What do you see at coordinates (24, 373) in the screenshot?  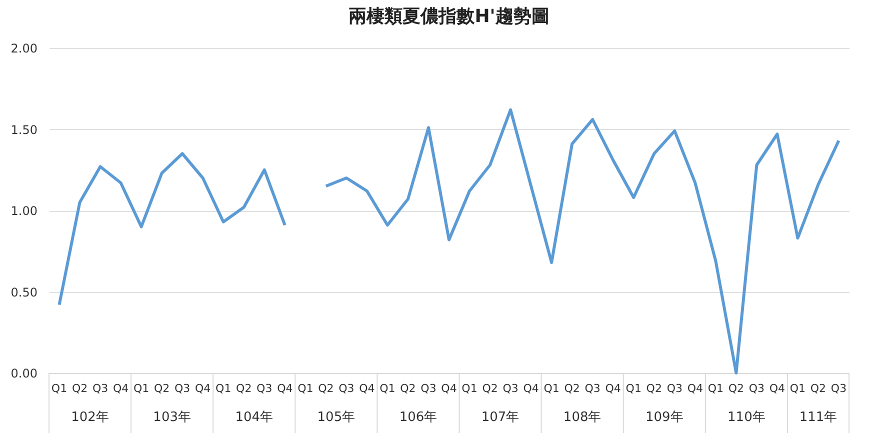 I see `y-tick-label: 0.00` at bounding box center [24, 373].